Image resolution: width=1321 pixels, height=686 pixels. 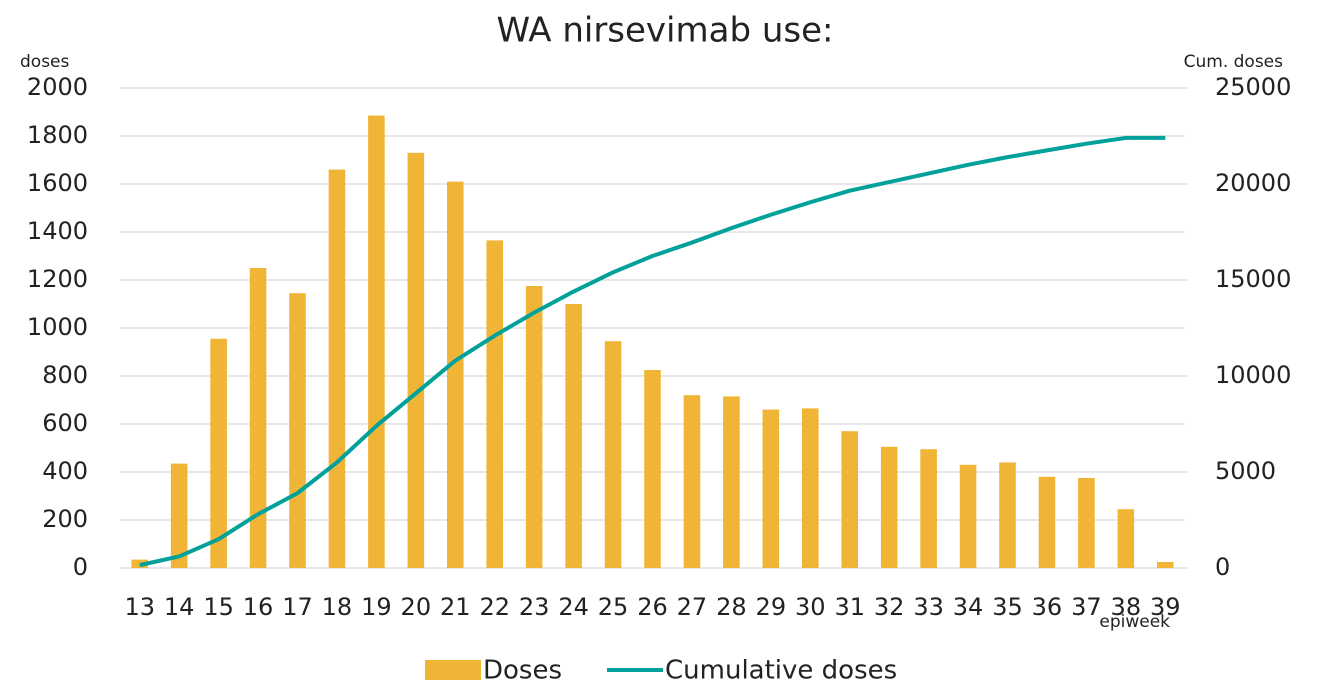 What do you see at coordinates (45, 62) in the screenshot?
I see `y-axis-label: doses` at bounding box center [45, 62].